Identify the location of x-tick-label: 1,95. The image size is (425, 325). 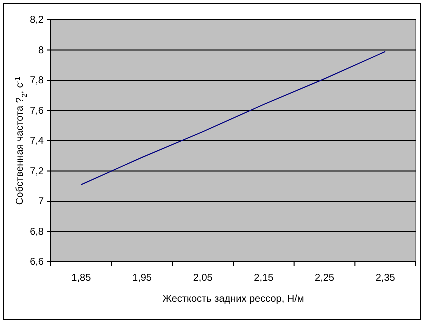
(142, 278).